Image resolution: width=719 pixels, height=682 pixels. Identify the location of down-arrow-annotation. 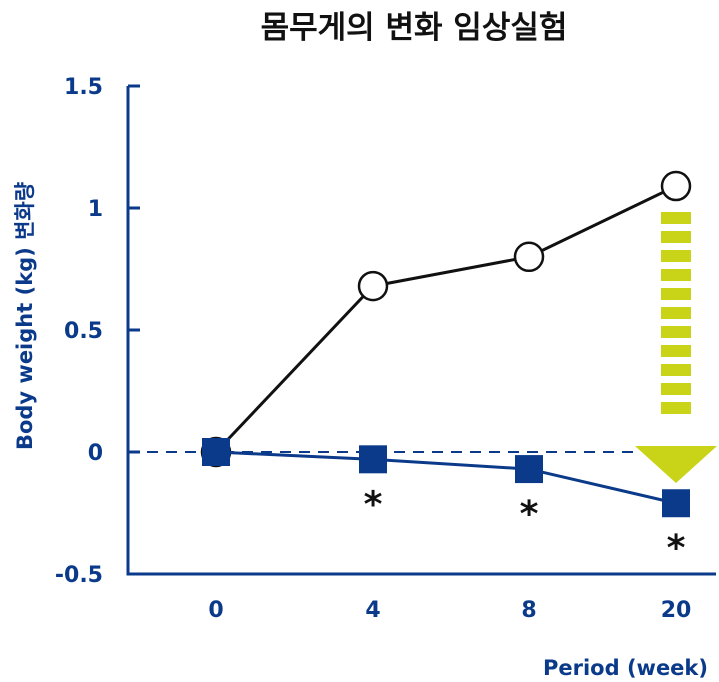
(676, 347).